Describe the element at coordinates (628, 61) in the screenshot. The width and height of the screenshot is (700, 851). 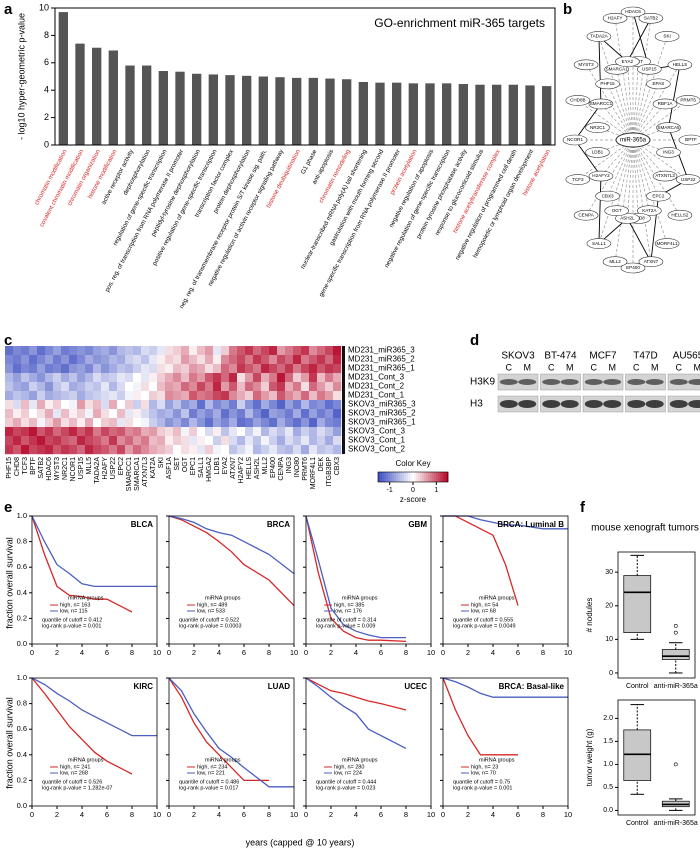
I see `node-label: EYA2` at that location.